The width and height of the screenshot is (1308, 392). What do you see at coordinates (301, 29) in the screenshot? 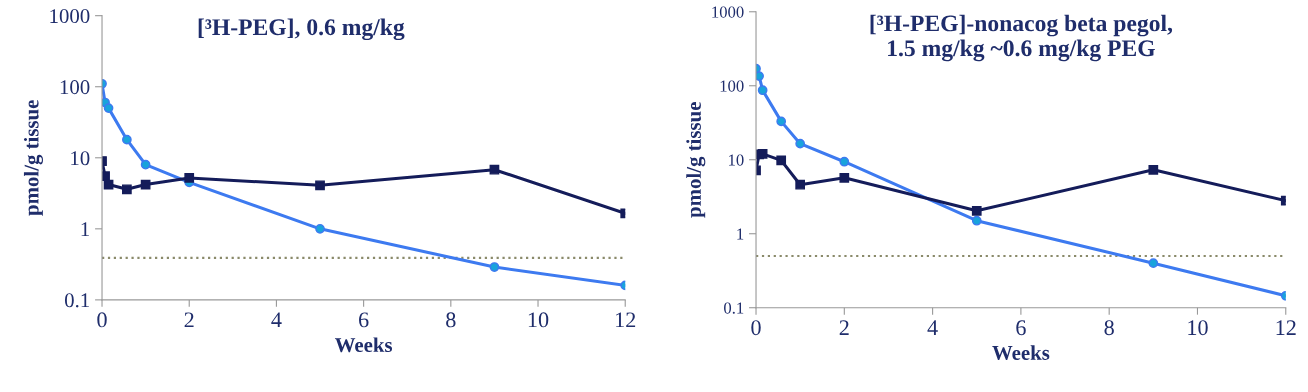
I see `chart-title: [³H-PEG], 0.6 mg/kg` at bounding box center [301, 29].